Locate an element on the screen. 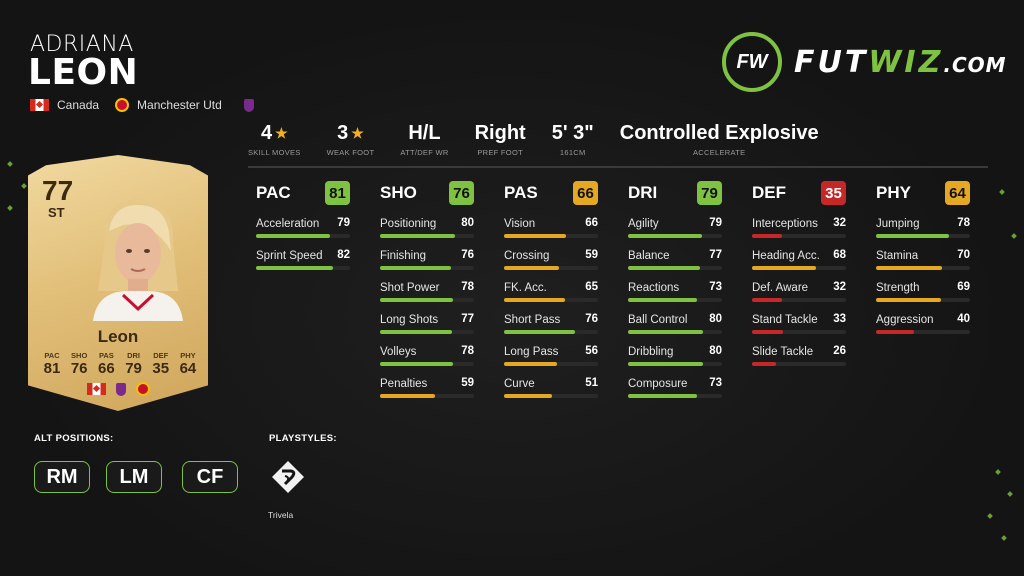 The height and width of the screenshot is (576, 1024). club-name: Manchester Utd is located at coordinates (179, 105).